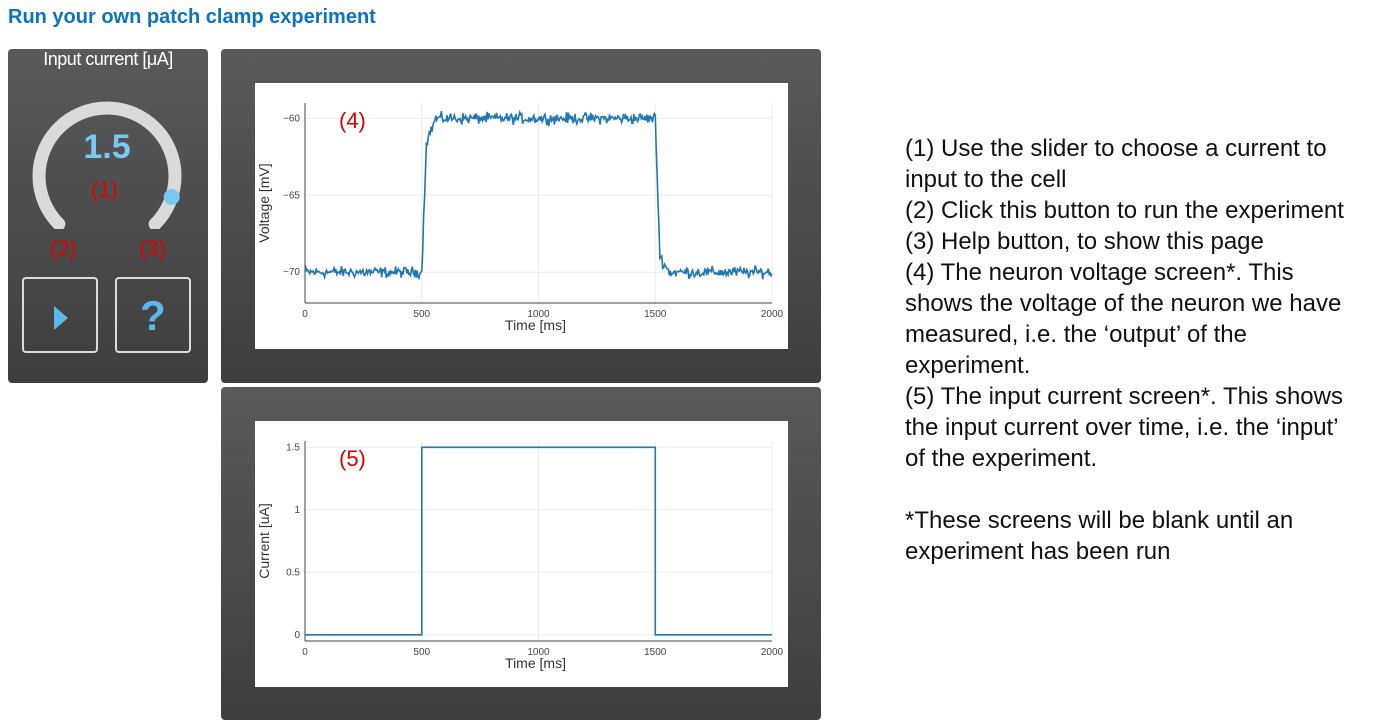 The height and width of the screenshot is (727, 1400). I want to click on y-axis-title: Current [uA], so click(264, 540).